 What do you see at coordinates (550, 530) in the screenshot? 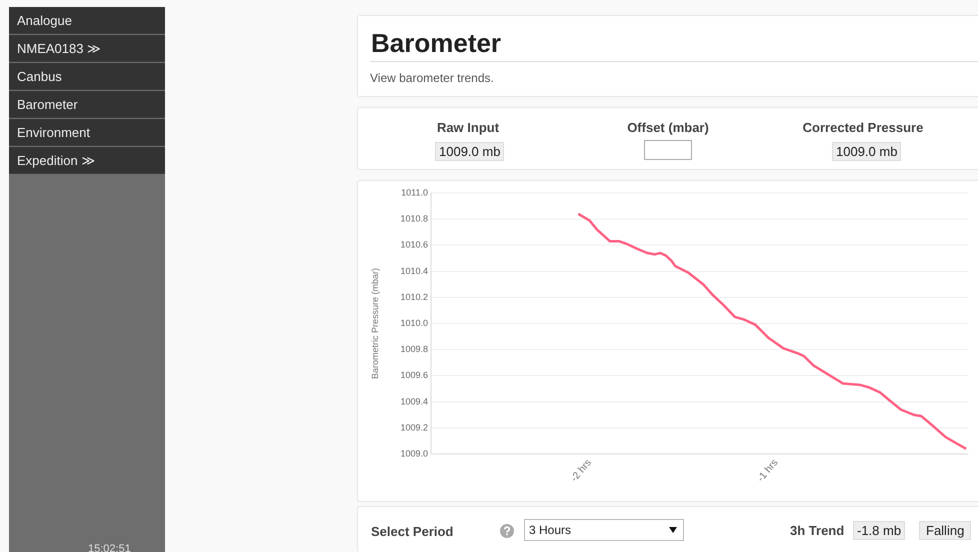
I see `text: 3 Hours` at bounding box center [550, 530].